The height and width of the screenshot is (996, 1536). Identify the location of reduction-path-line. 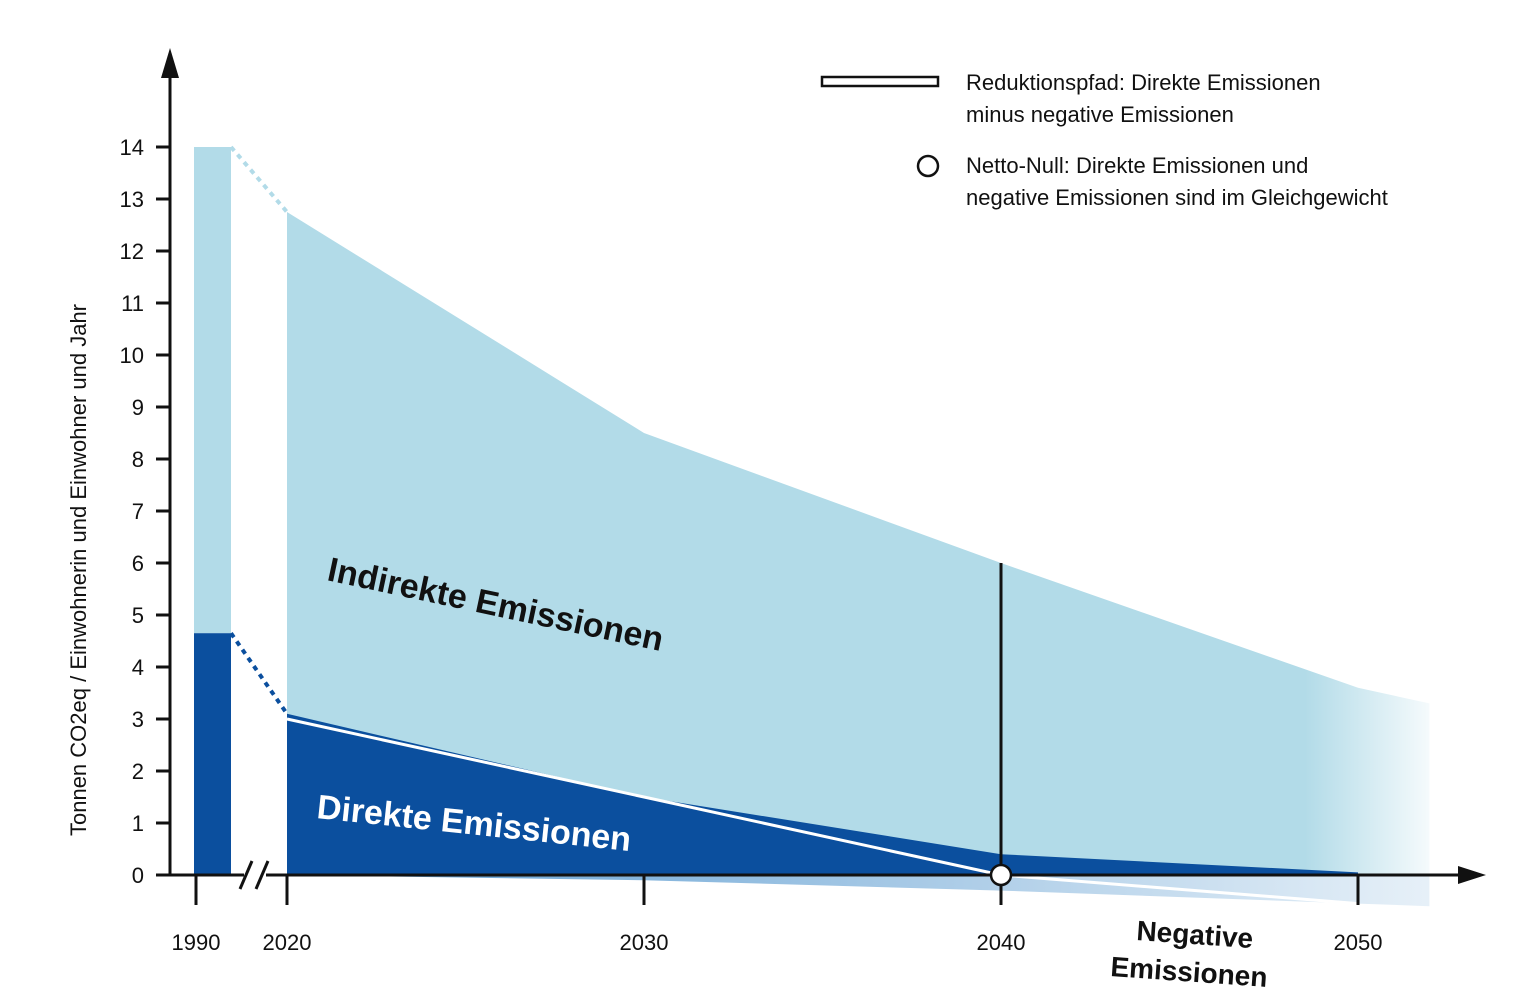
(822, 811).